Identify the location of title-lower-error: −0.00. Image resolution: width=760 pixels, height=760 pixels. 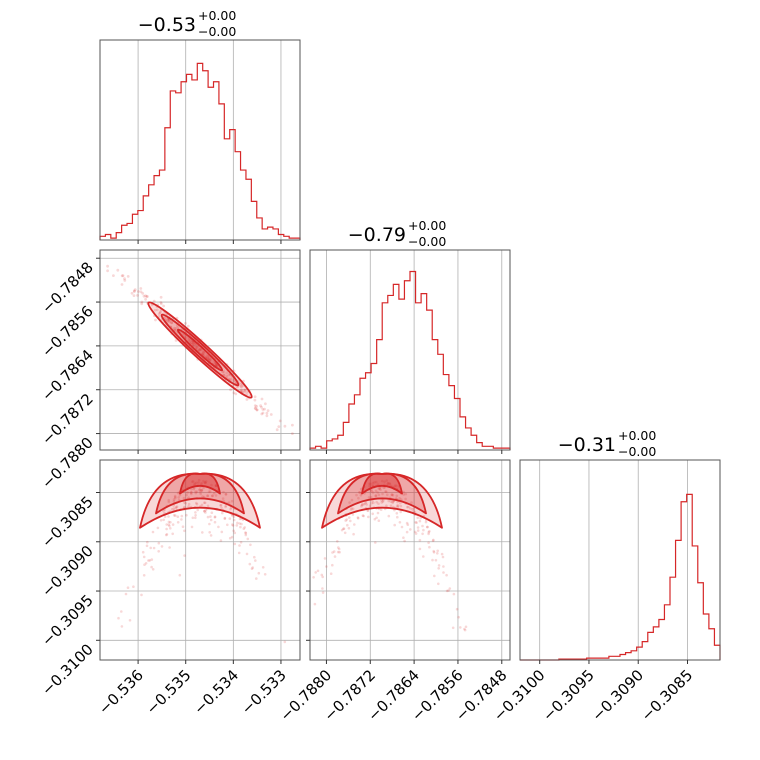
(217, 31).